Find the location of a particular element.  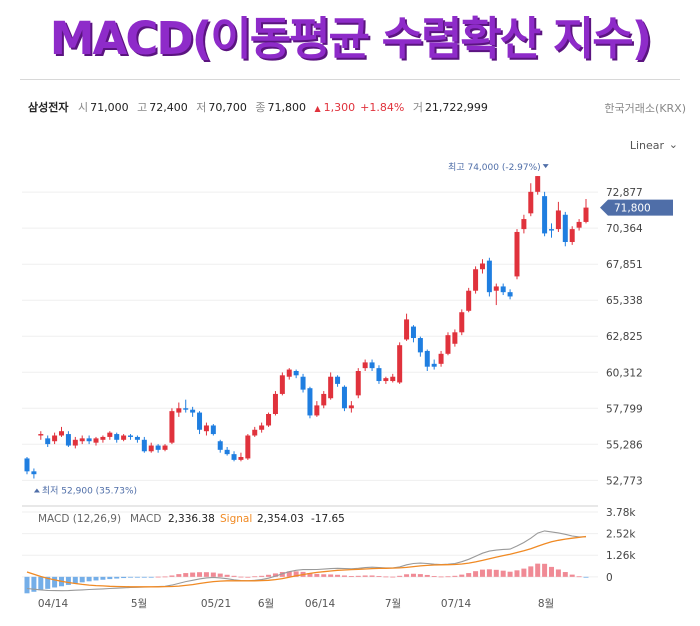

x-axis-tick: 07/14 is located at coordinates (456, 604).